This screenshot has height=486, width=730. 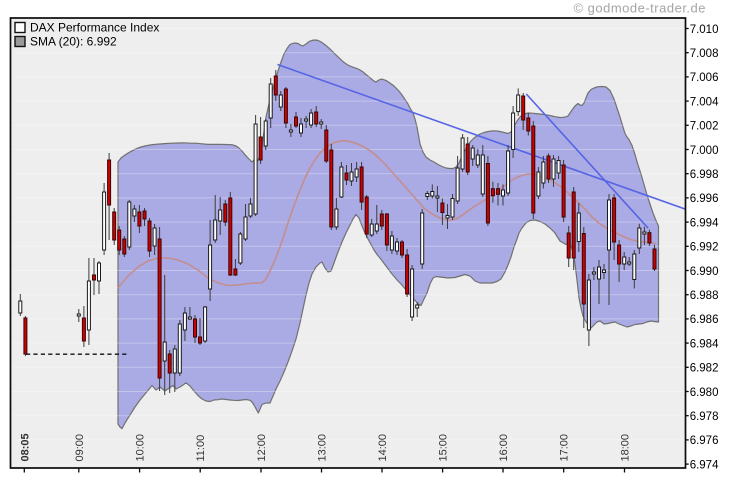 I want to click on svg-text: 17:00, so click(x=565, y=448).